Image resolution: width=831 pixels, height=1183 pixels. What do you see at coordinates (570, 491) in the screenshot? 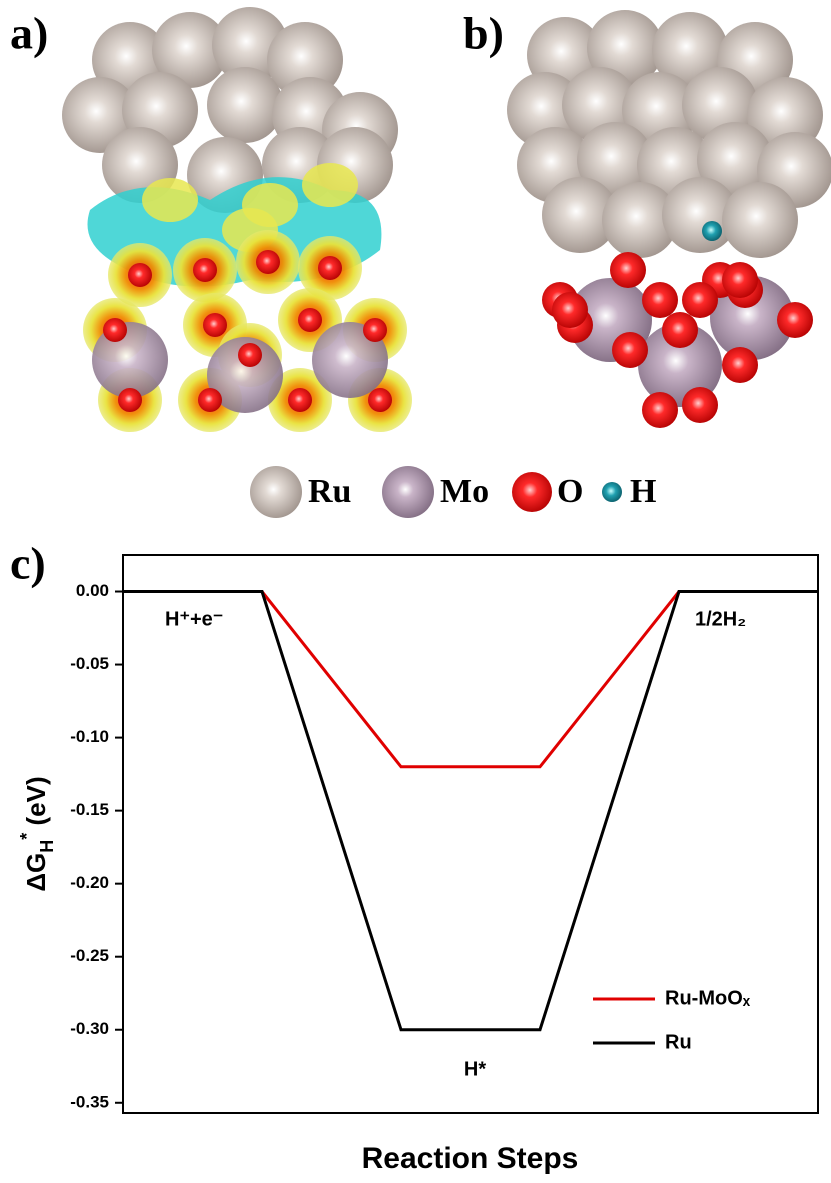
I see `atom-legend-label: O` at bounding box center [570, 491].